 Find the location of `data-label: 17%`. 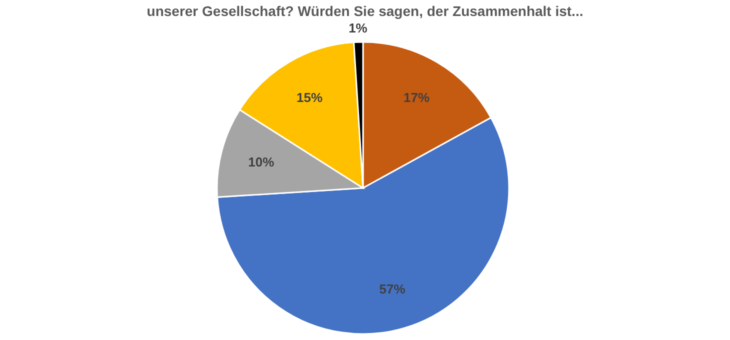

data-label: 17% is located at coordinates (416, 98).